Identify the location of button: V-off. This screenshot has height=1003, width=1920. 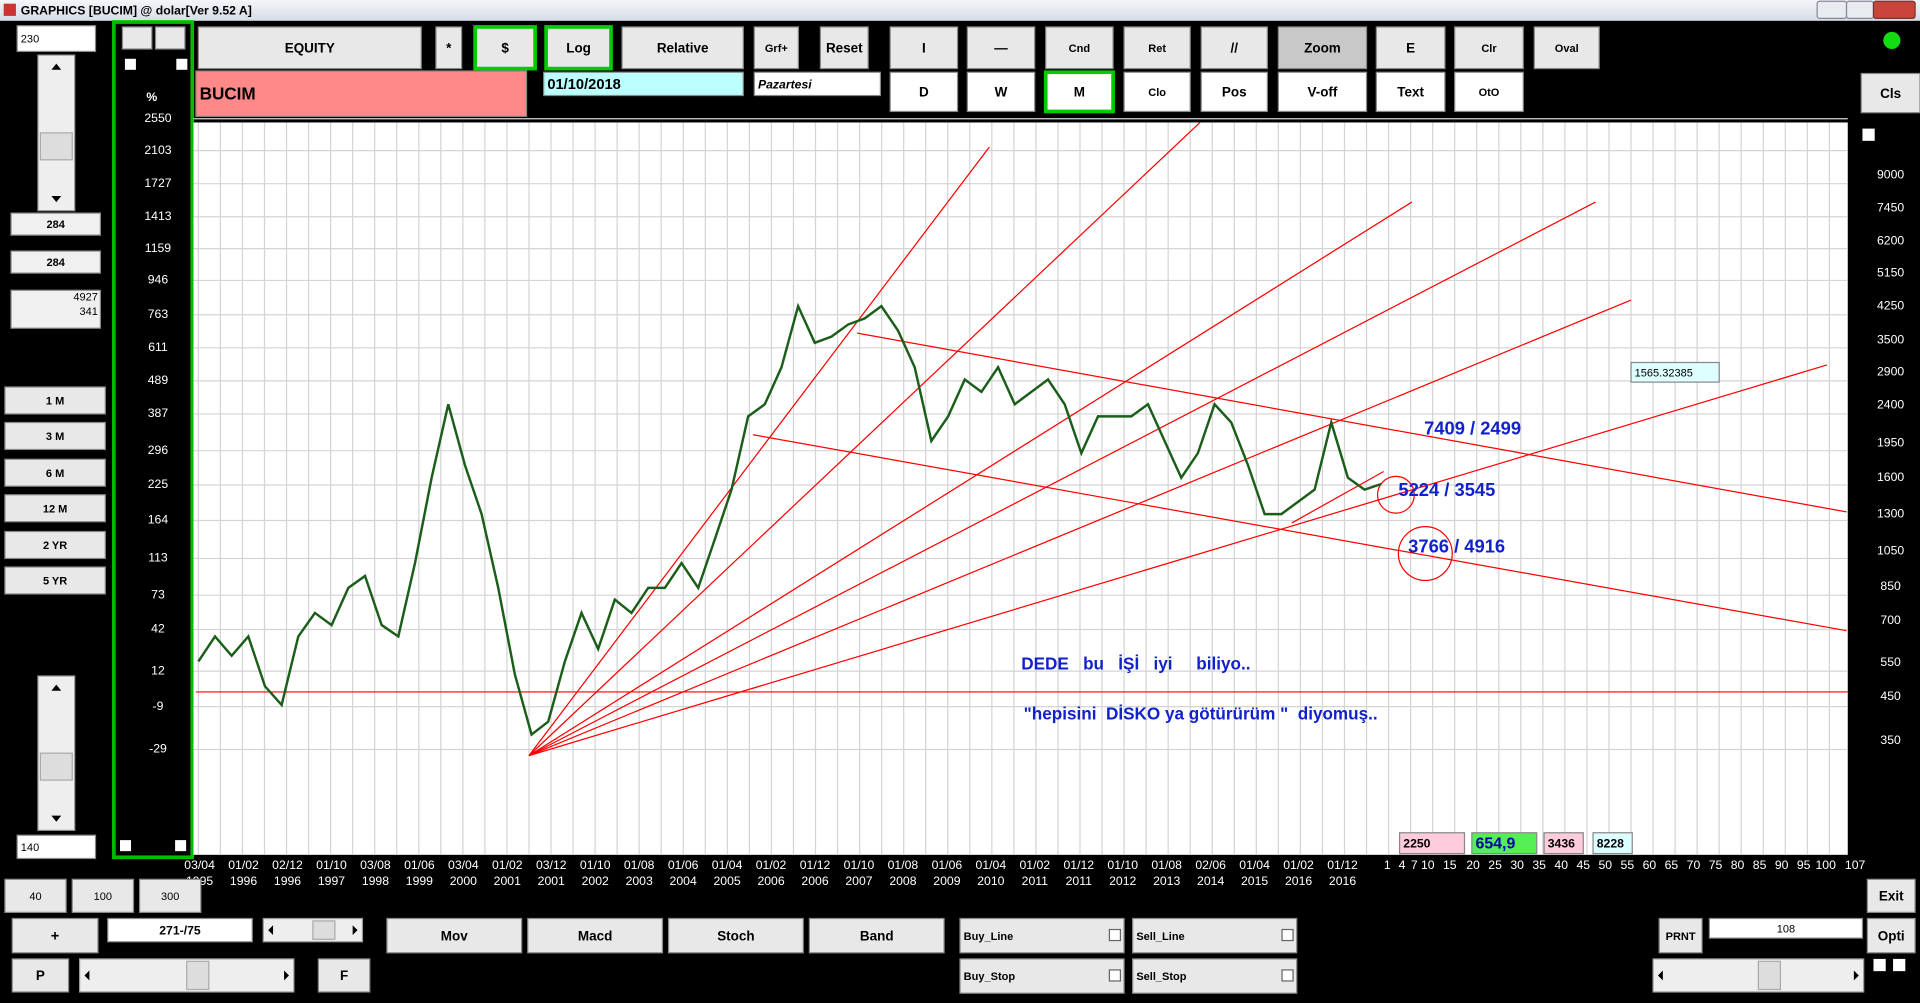
(1322, 92).